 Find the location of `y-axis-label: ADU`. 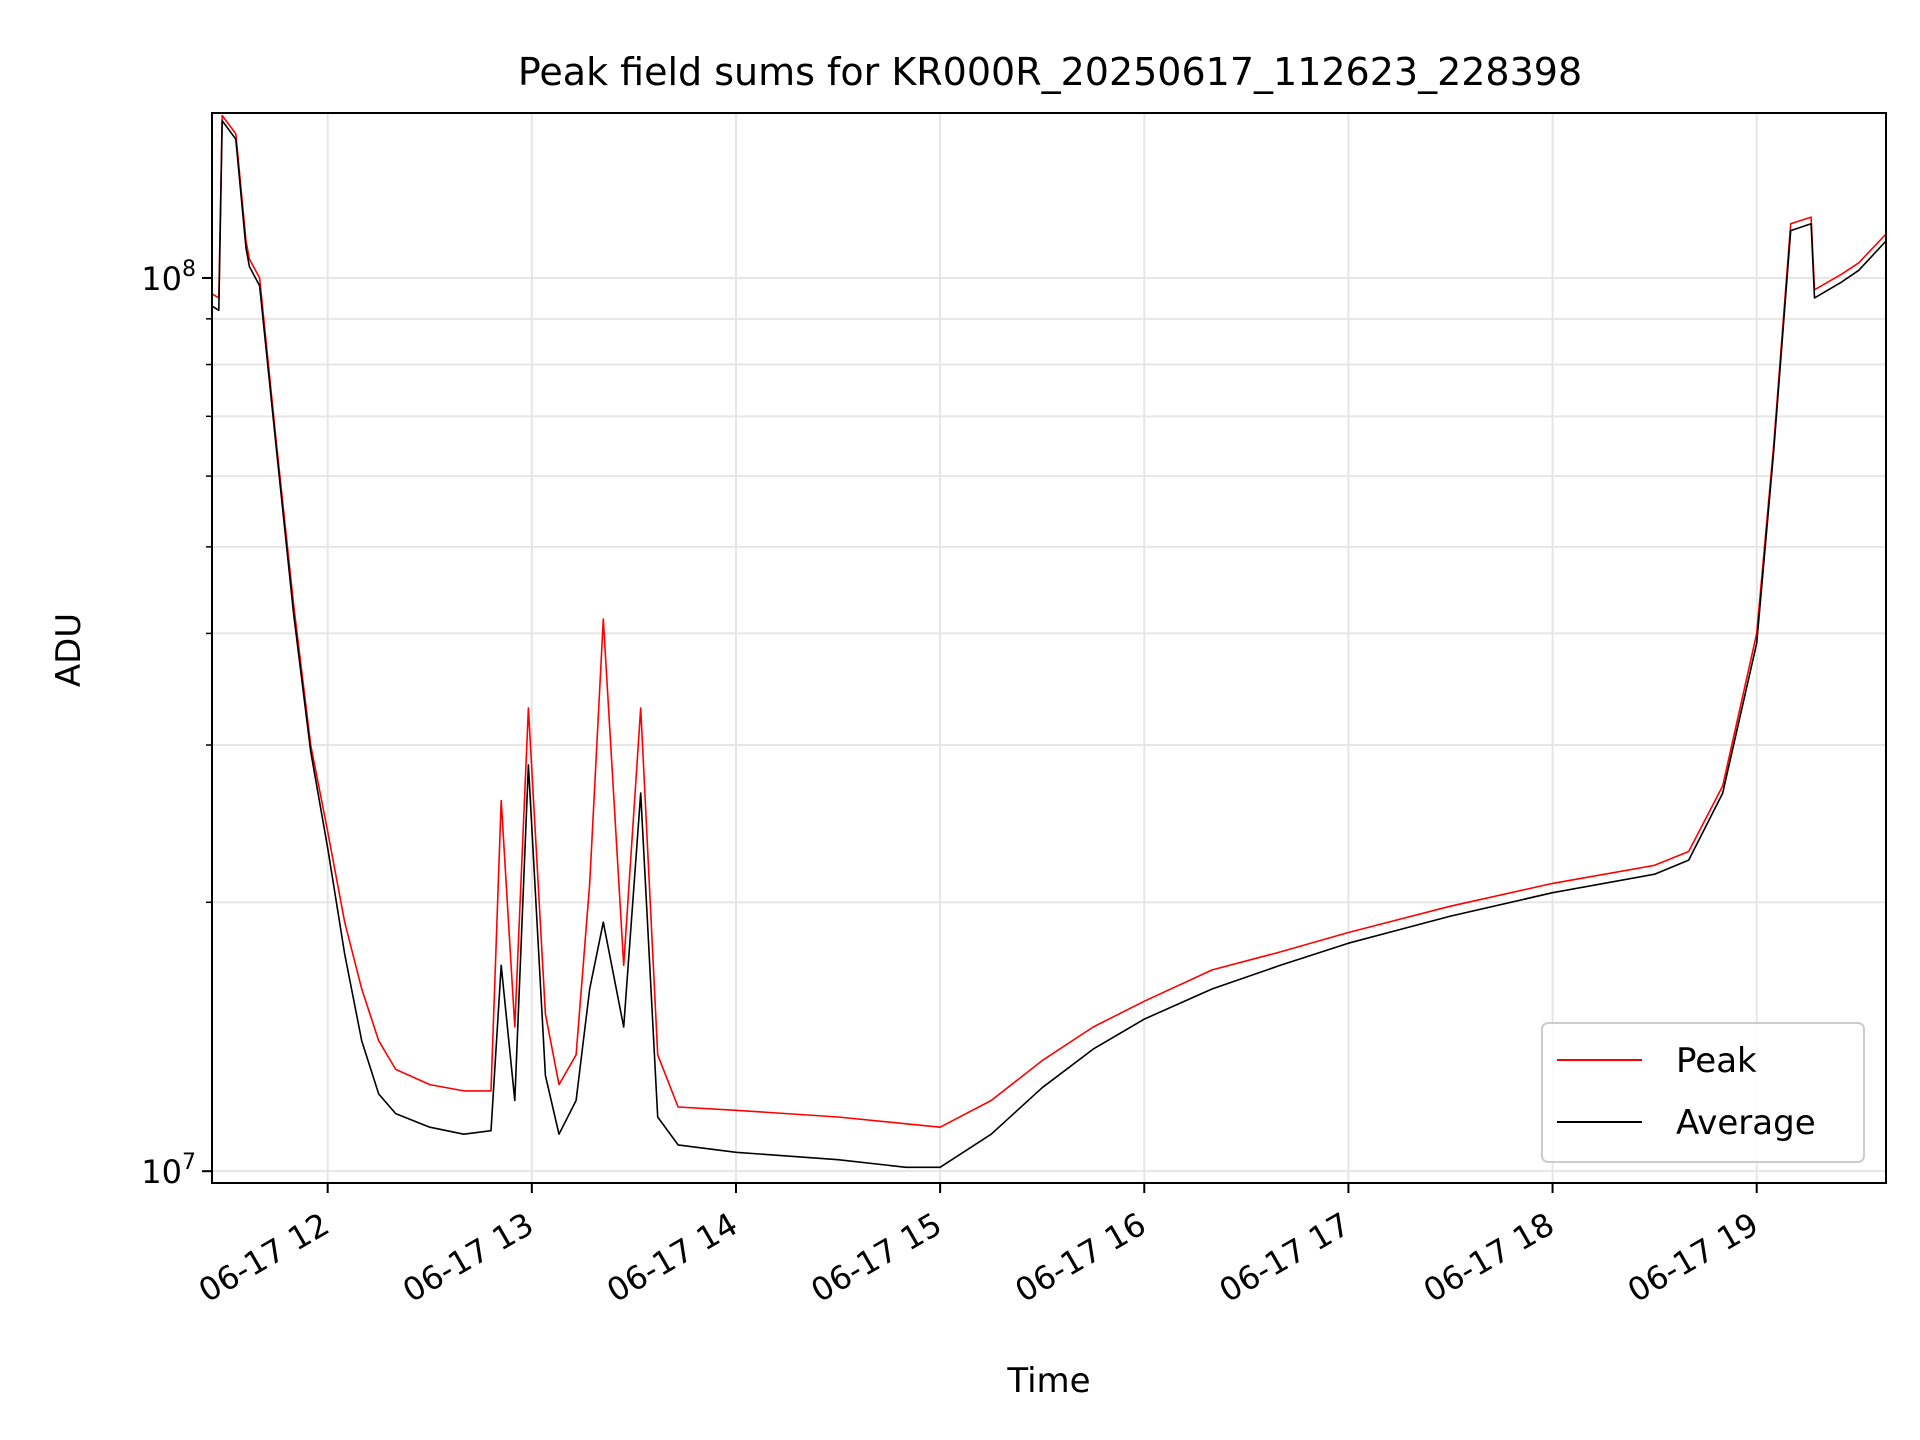

y-axis-label: ADU is located at coordinates (69, 650).